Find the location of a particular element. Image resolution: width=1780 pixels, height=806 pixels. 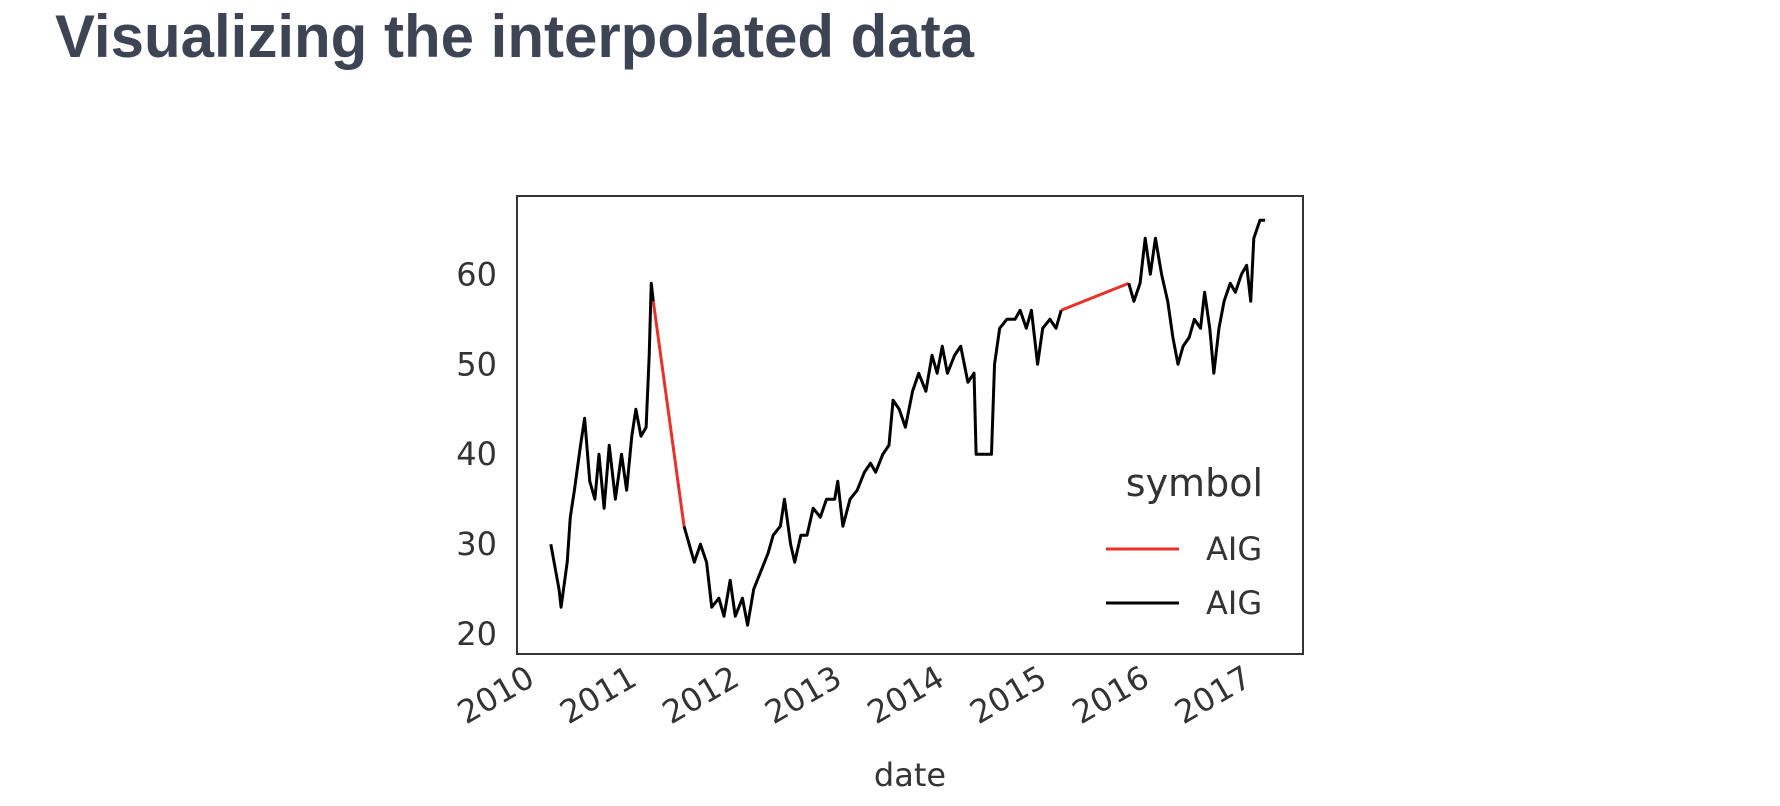

y-tick-label: 50 is located at coordinates (476, 364).